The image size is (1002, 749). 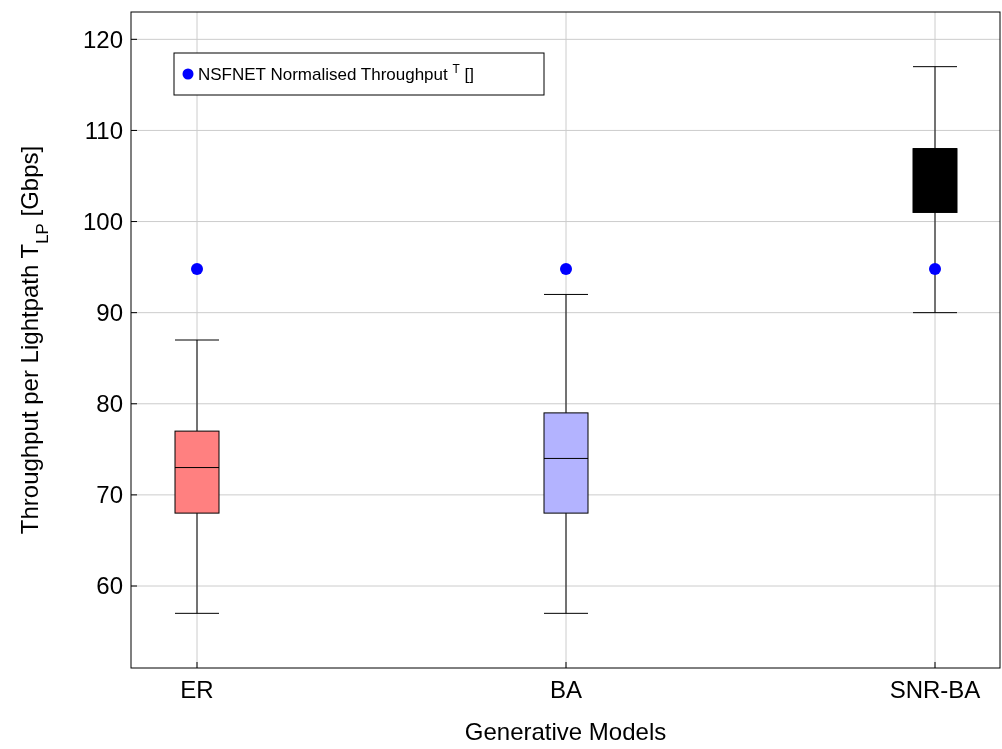 I want to click on legend-label: NSFNET Normalised Throughput $^{T}$[], so click(x=336, y=72).